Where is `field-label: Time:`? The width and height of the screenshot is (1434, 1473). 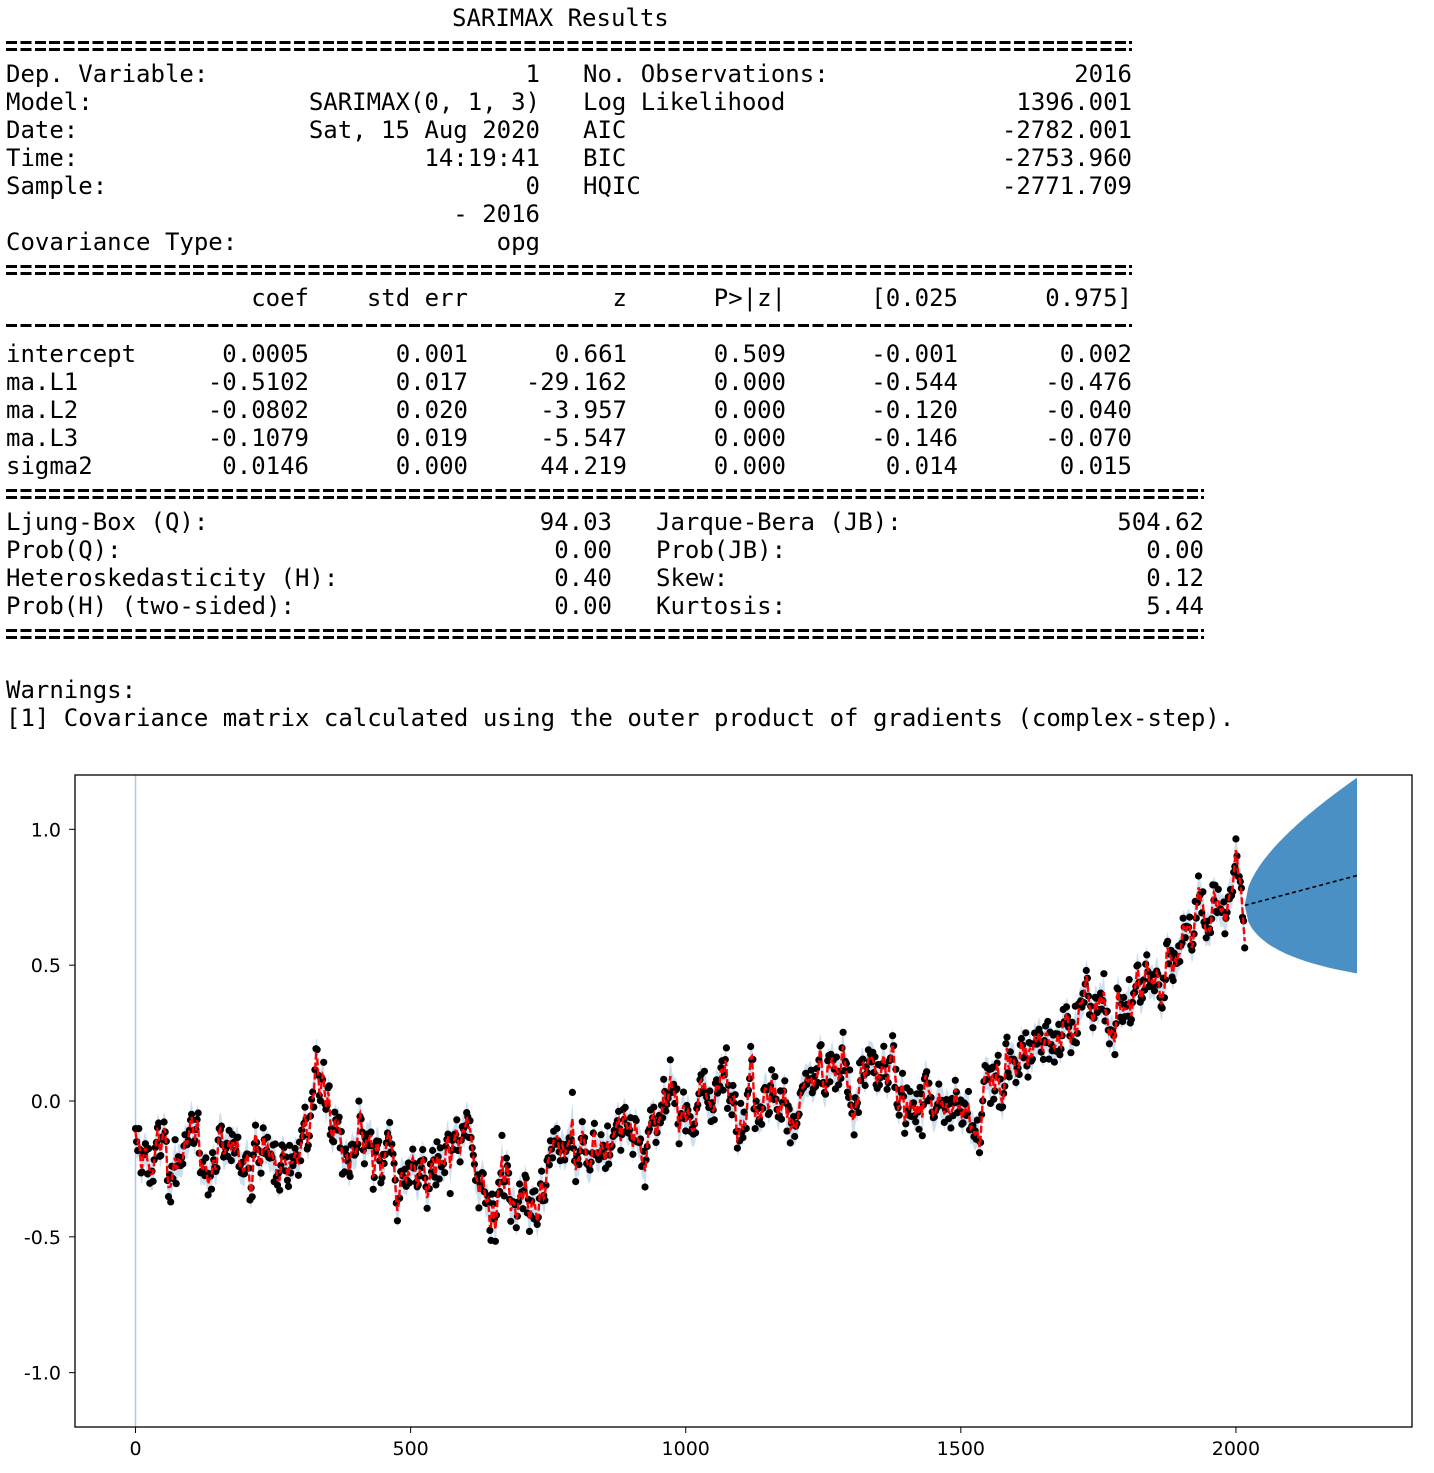
field-label: Time: is located at coordinates (42, 158).